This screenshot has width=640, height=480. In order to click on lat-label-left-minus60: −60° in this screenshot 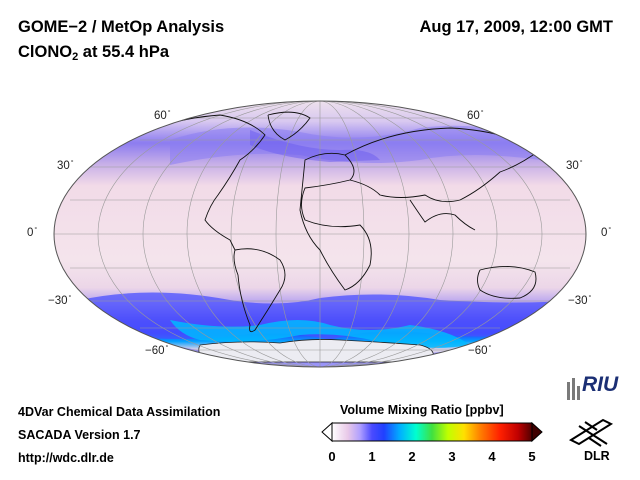, I will do `click(157, 351)`.